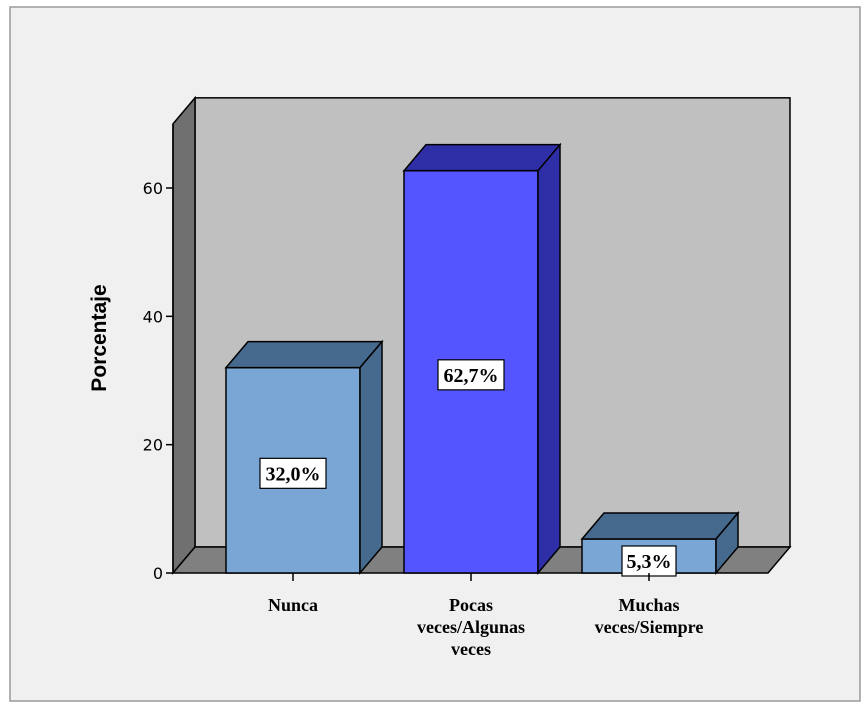 This screenshot has height=707, width=864. What do you see at coordinates (648, 605) in the screenshot?
I see `category-label-line: Muchas` at bounding box center [648, 605].